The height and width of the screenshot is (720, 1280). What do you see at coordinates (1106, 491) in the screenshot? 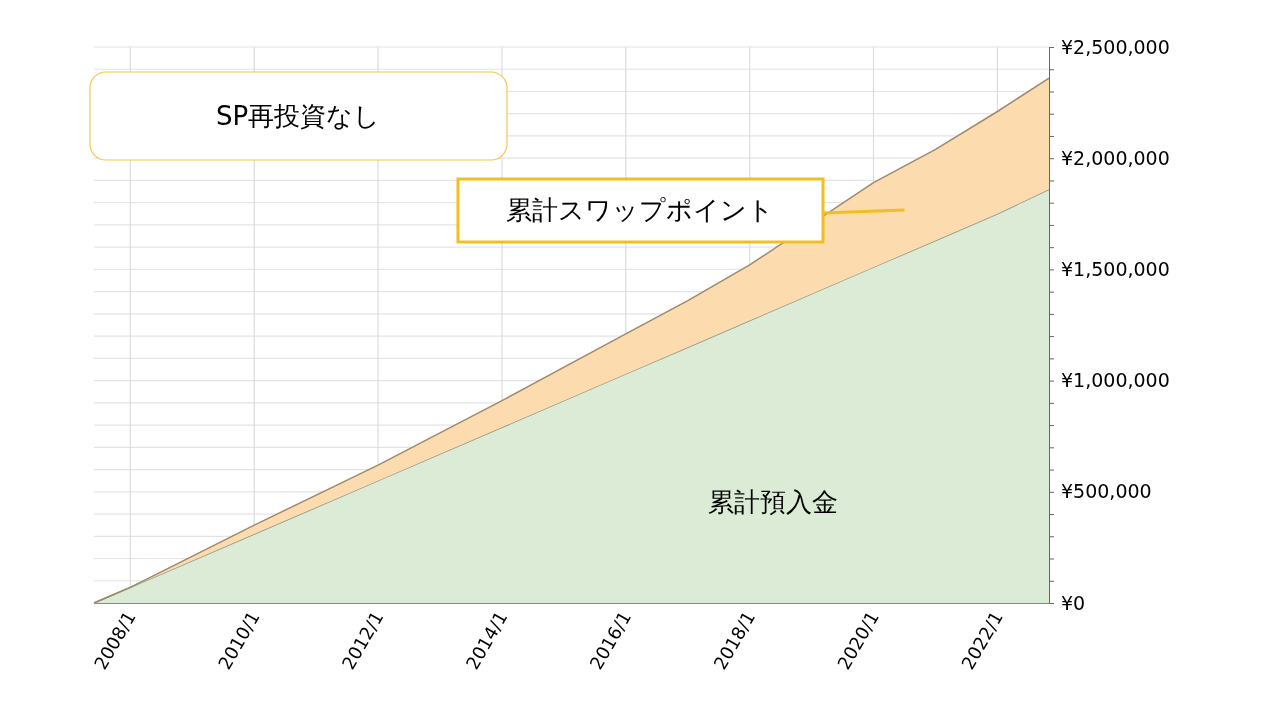
I see `y-tick-label: ¥500,000` at bounding box center [1106, 491].